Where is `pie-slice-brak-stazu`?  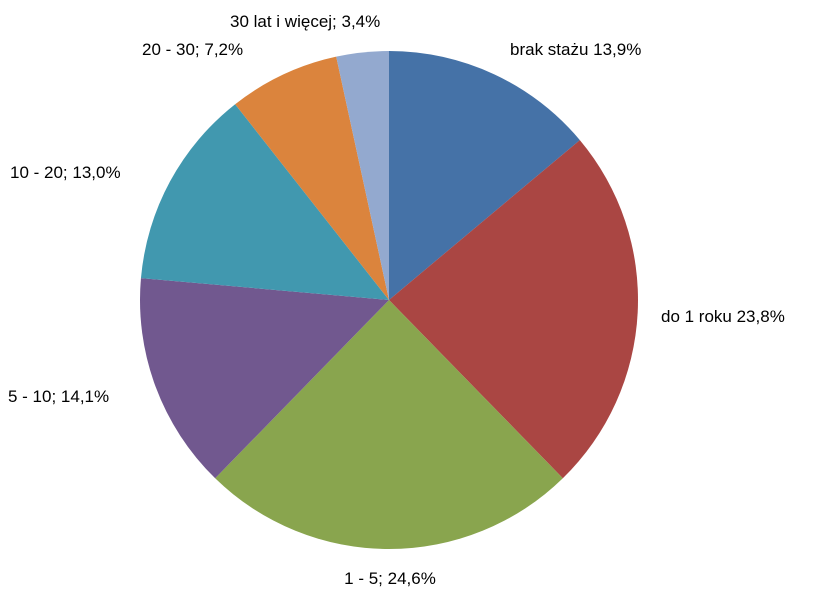 pie-slice-brak-stazu is located at coordinates (484, 175).